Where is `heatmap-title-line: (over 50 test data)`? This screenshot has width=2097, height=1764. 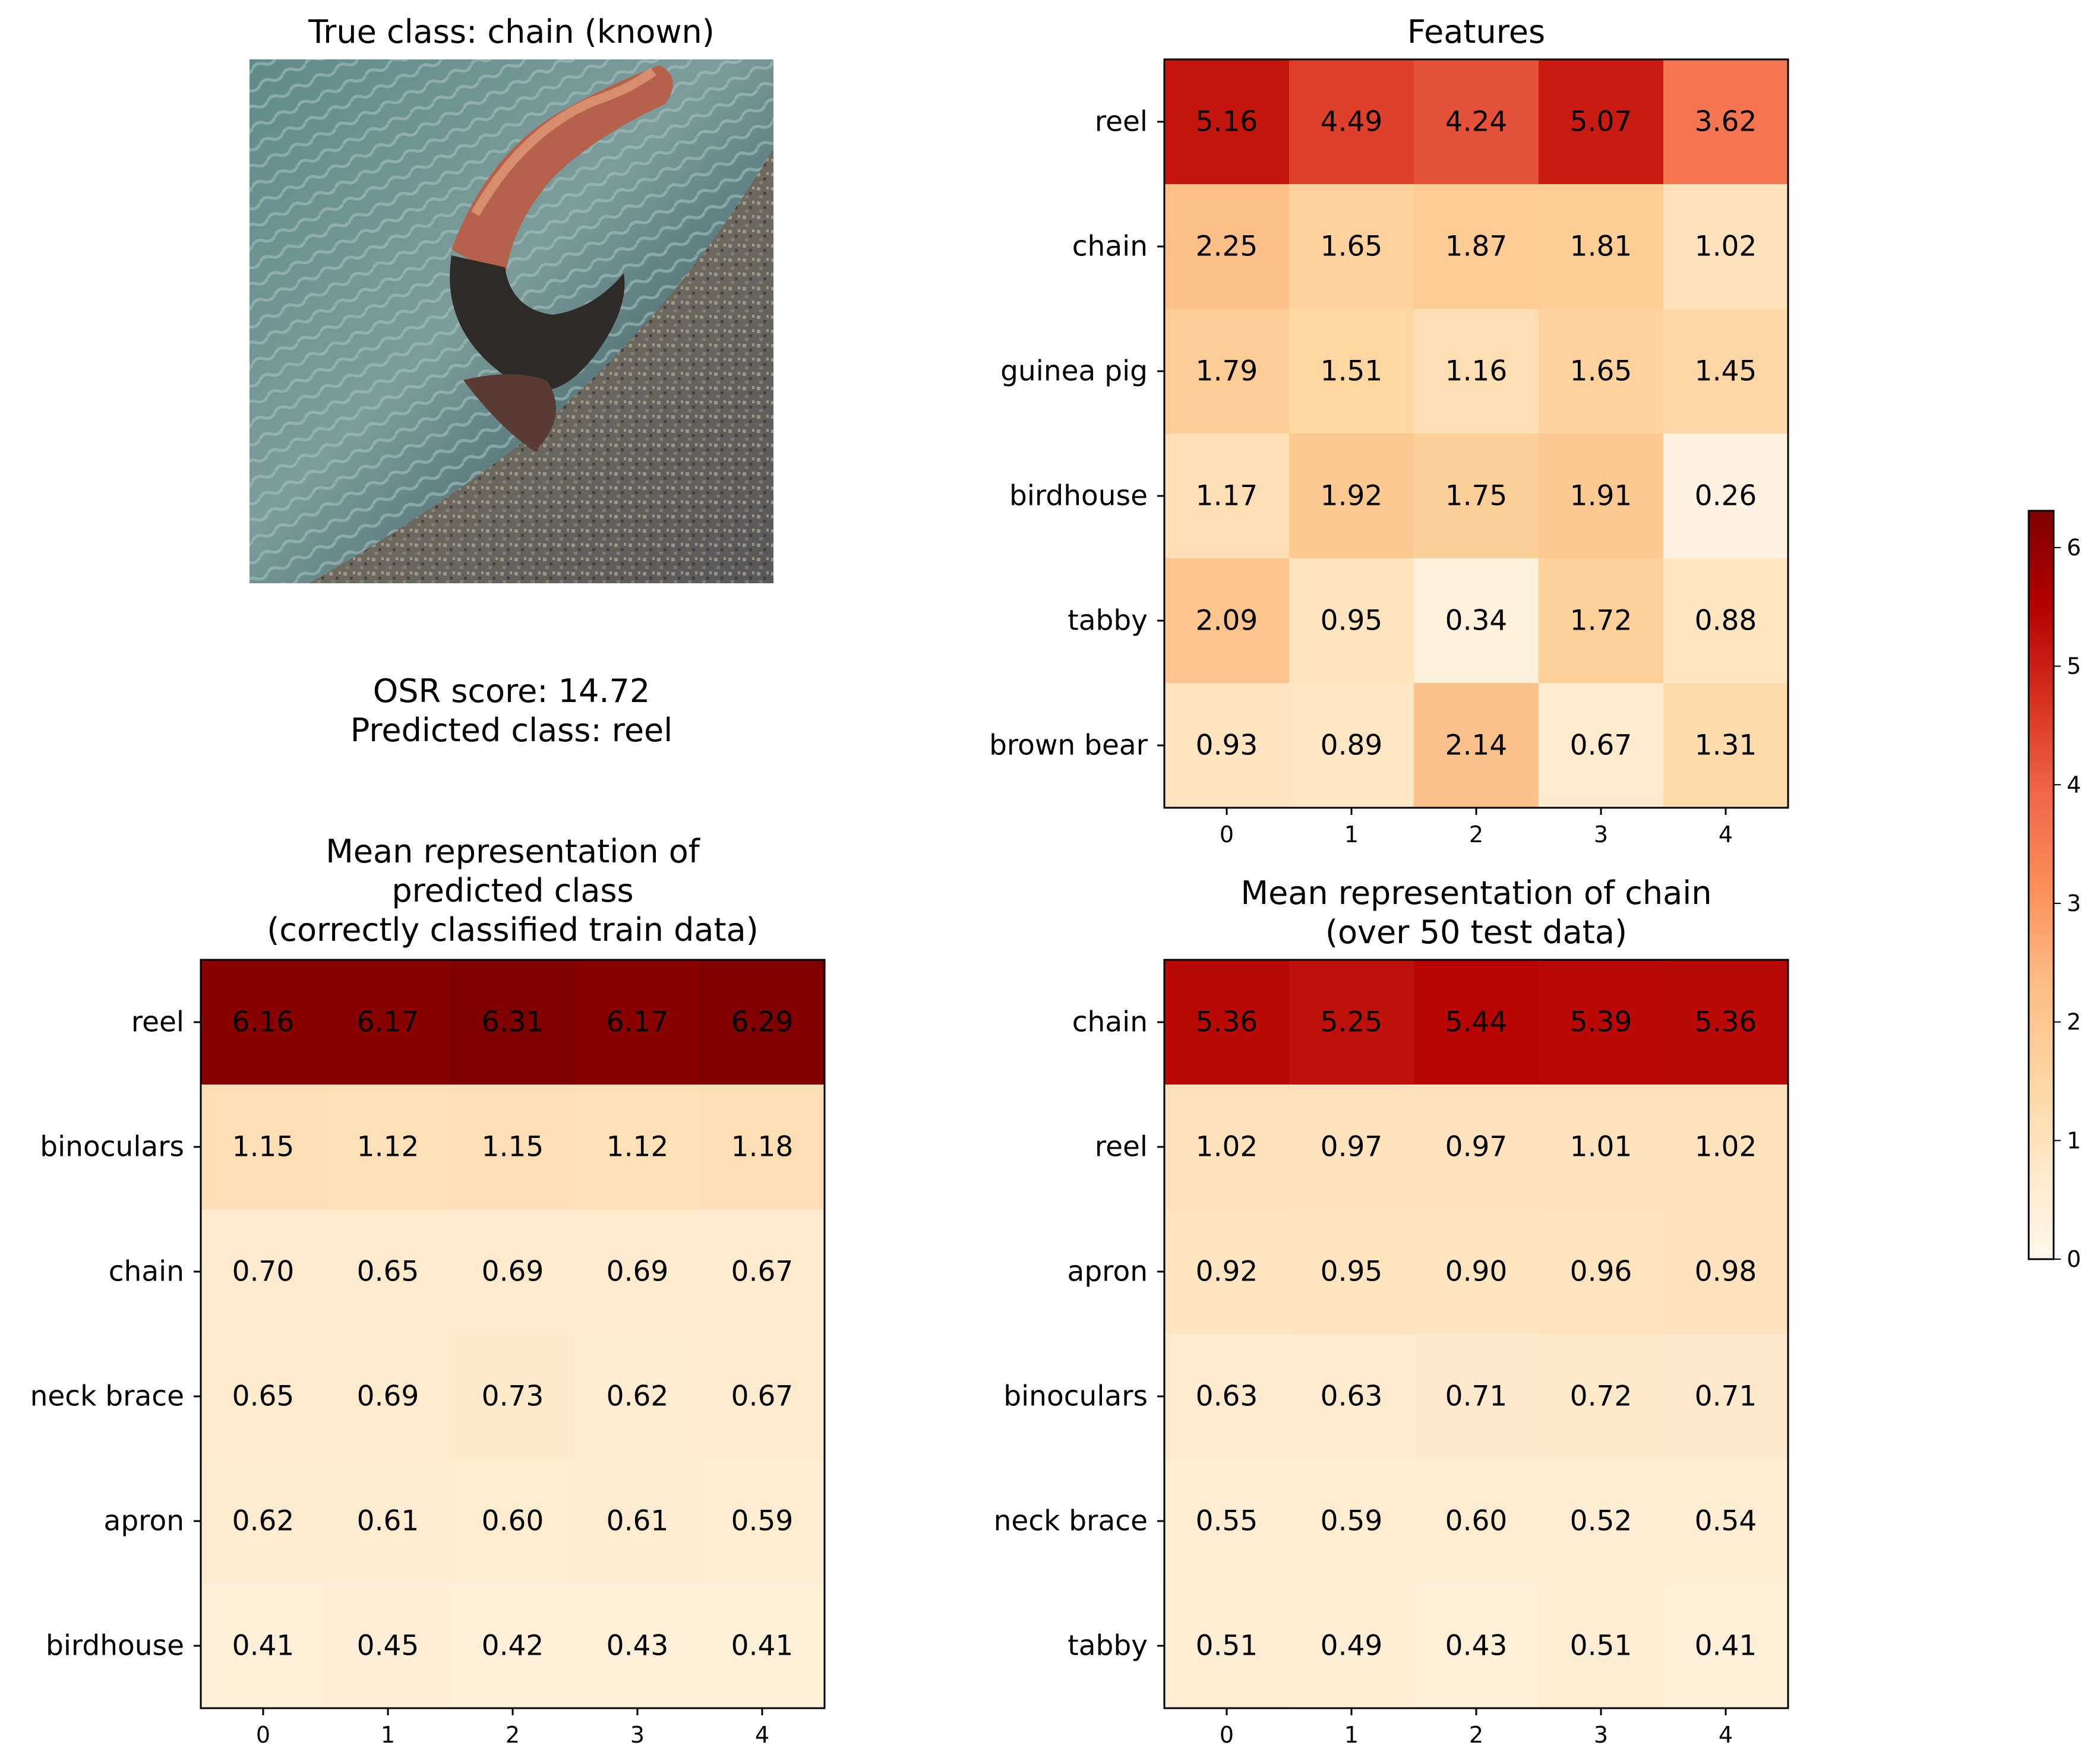
heatmap-title-line: (over 50 test data) is located at coordinates (1476, 932).